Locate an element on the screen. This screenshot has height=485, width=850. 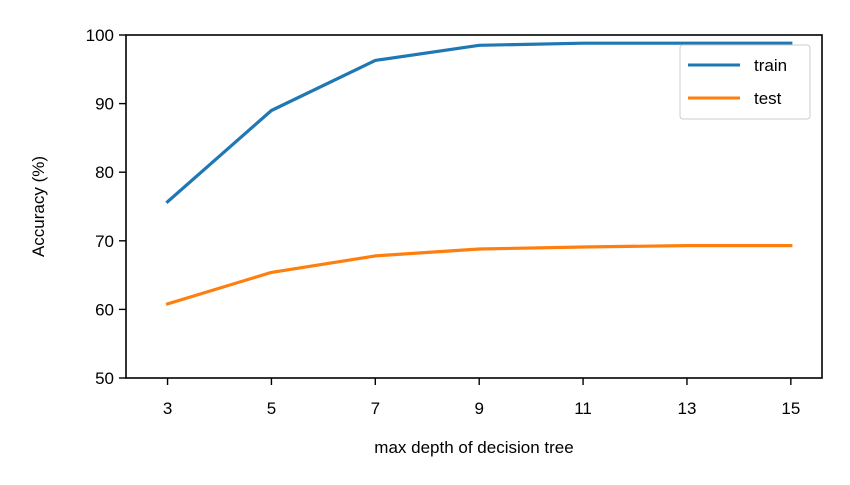
legend: train test is located at coordinates (745, 82).